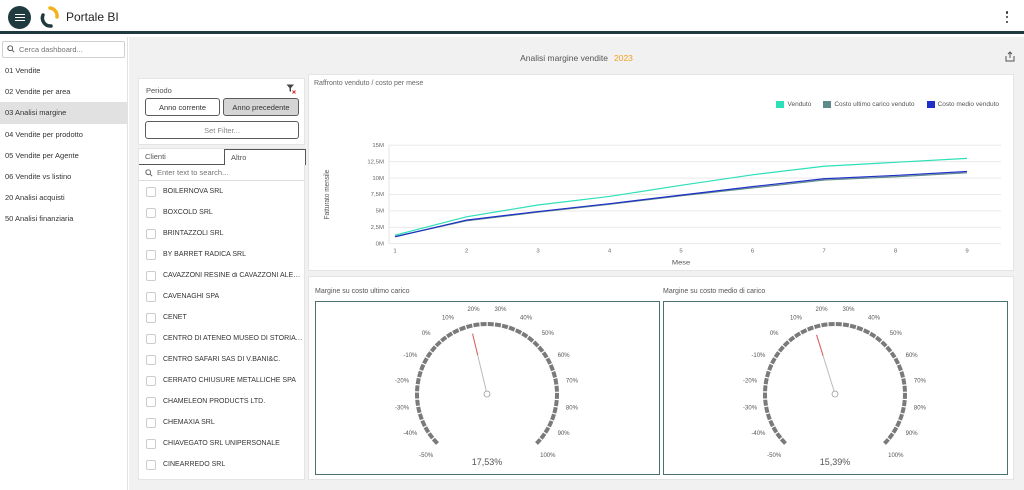  What do you see at coordinates (38, 92) in the screenshot?
I see `sidebar-item: 02 Vendite per area` at bounding box center [38, 92].